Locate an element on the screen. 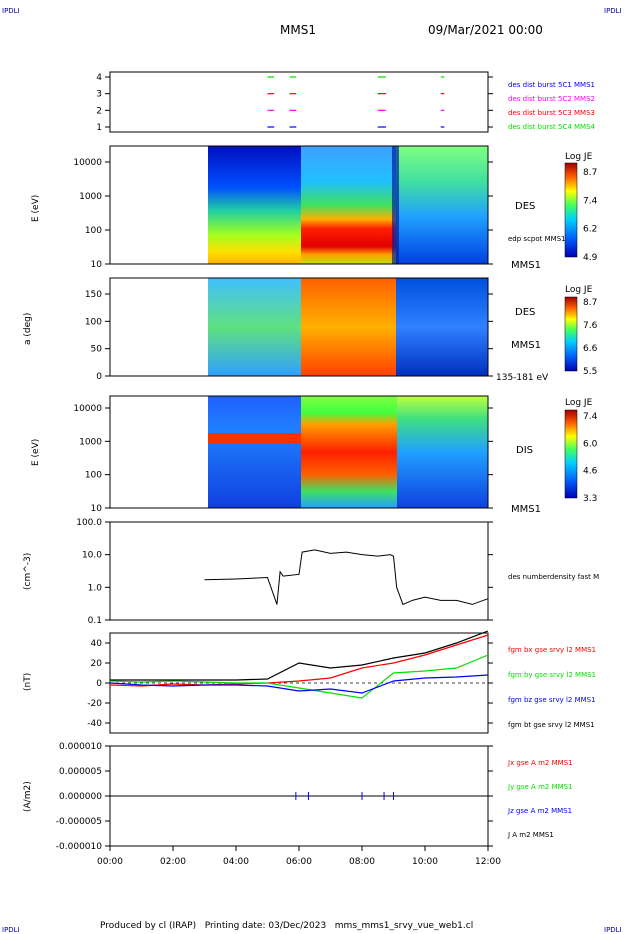 This screenshot has width=630, height=934. des-pitch-ylabel: a (deg) is located at coordinates (28, 329).